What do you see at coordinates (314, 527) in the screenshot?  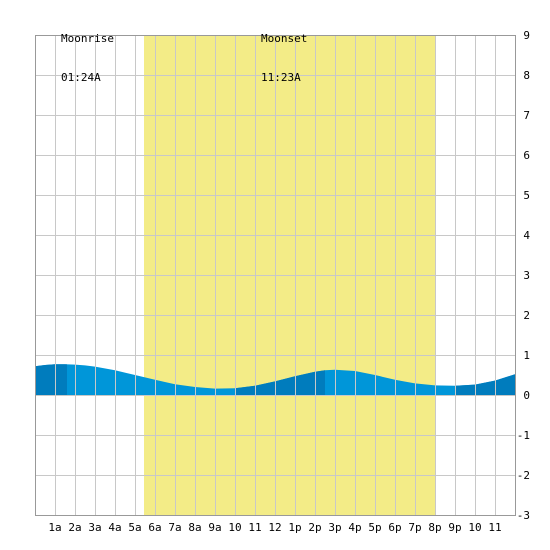 I see `x-tick-label: 2p` at bounding box center [314, 527].